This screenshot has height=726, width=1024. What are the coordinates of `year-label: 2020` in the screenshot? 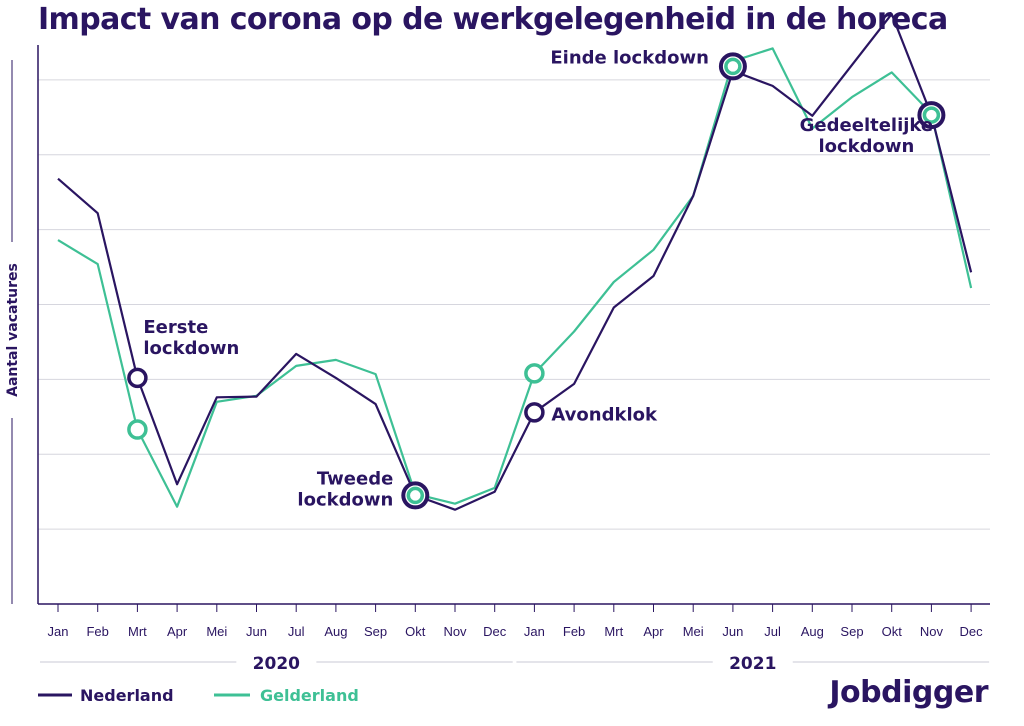 It's located at (276, 664).